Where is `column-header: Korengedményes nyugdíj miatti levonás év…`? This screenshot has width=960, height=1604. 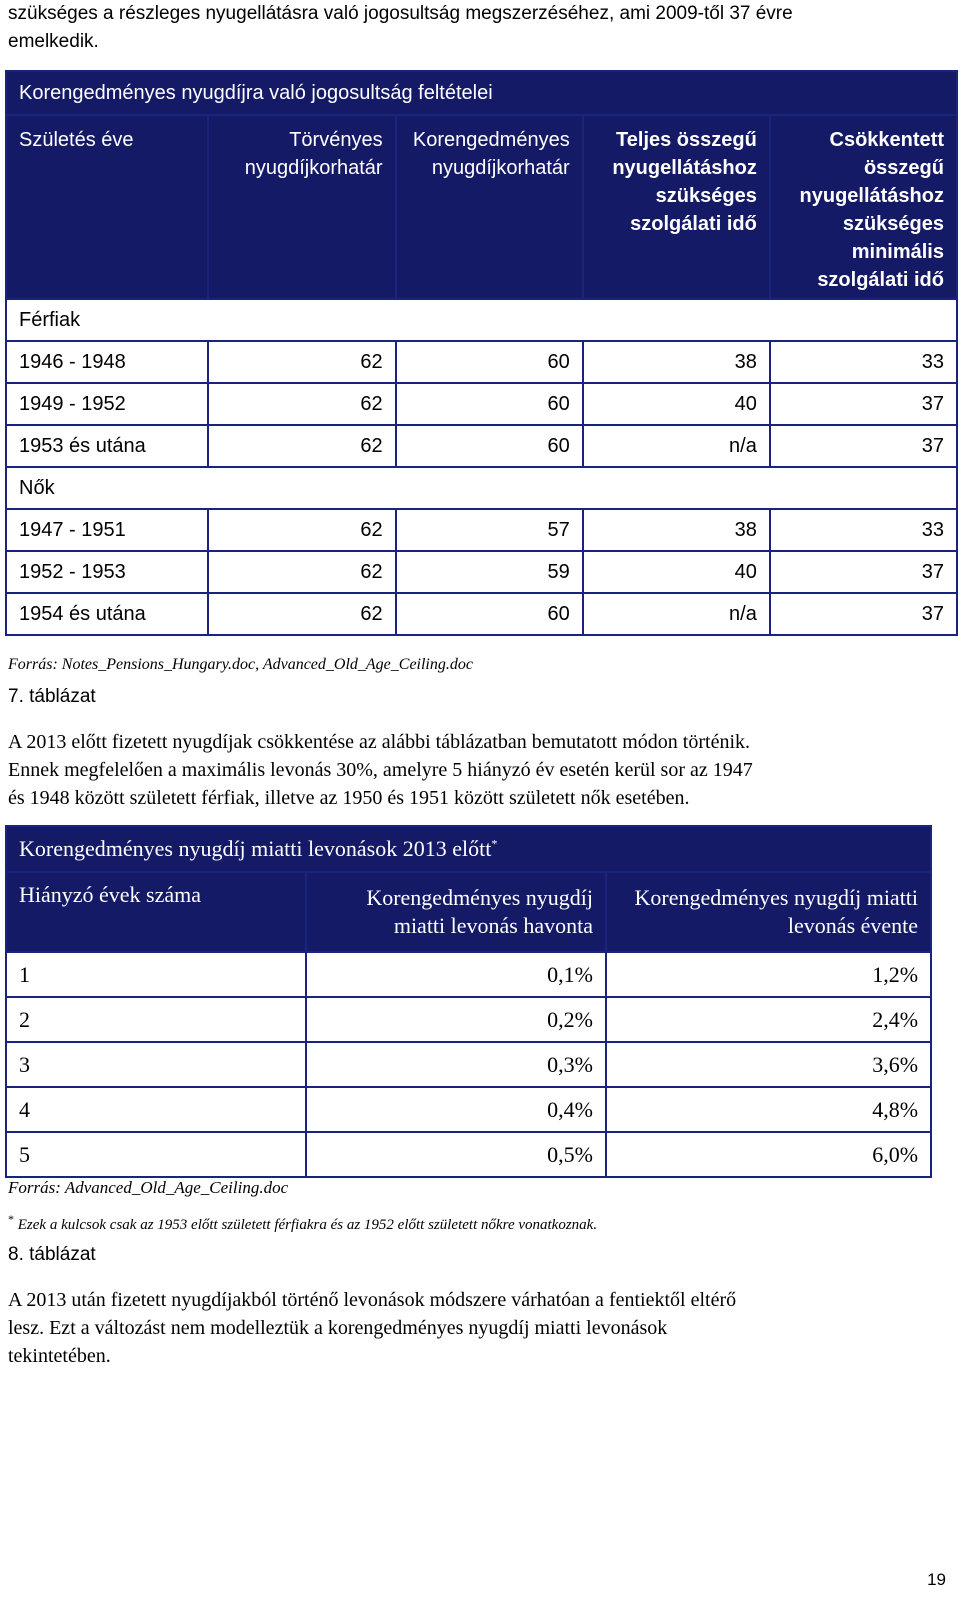
column-header: Korengedményes nyugdíj miatti levonás év… is located at coordinates (768, 912).